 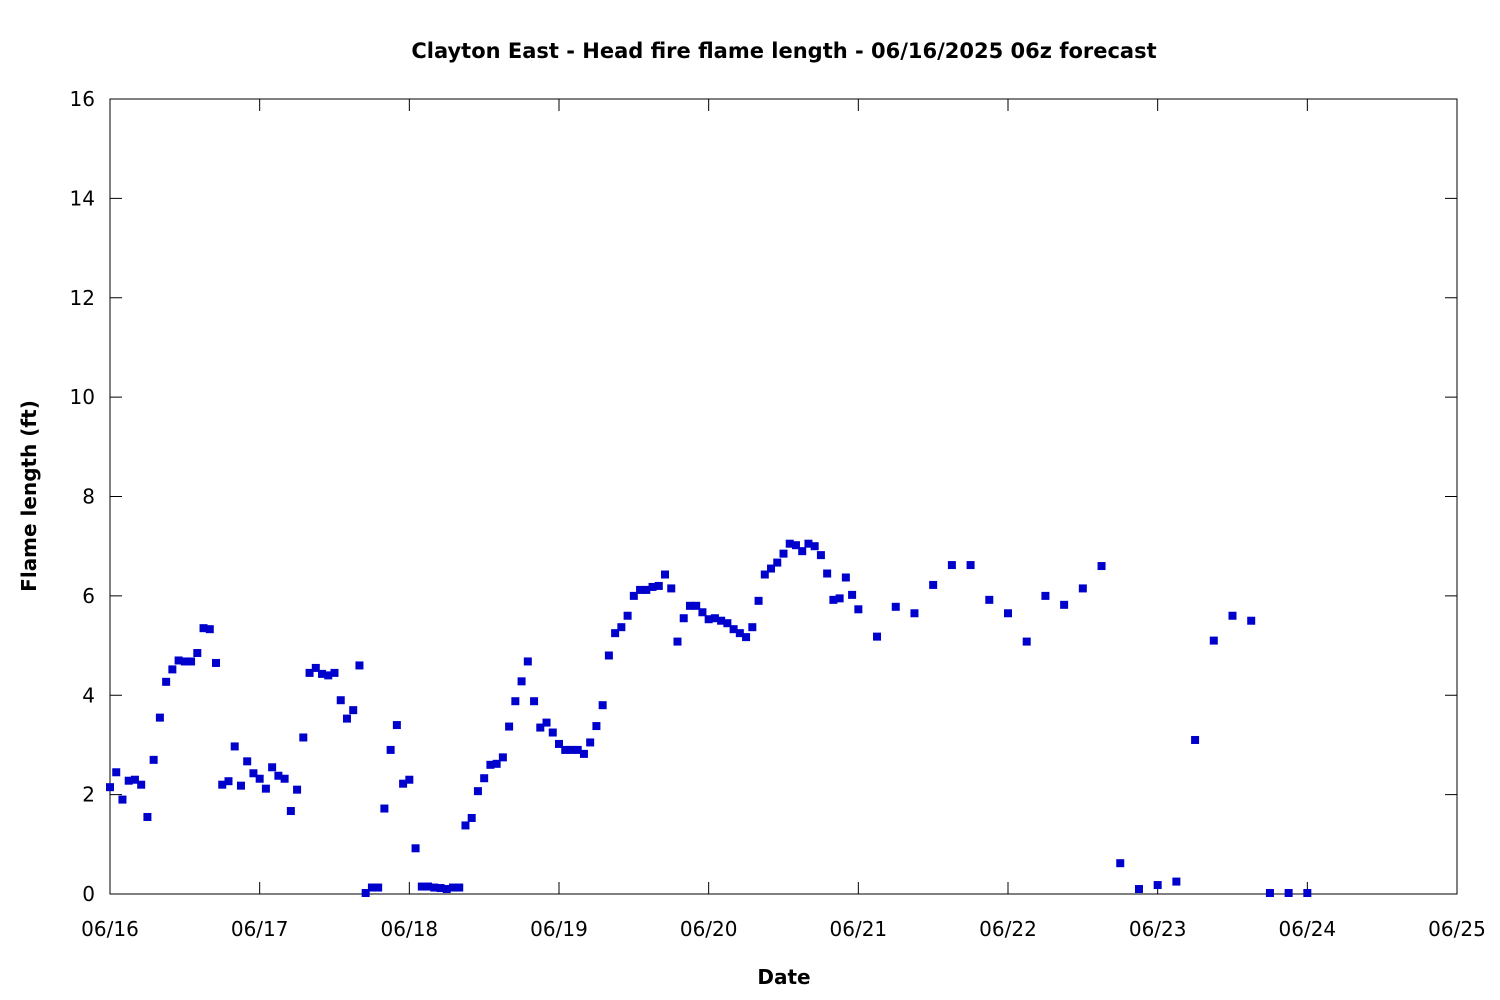 What do you see at coordinates (29, 496) in the screenshot?
I see `y-axis-title: Flame length (ft)` at bounding box center [29, 496].